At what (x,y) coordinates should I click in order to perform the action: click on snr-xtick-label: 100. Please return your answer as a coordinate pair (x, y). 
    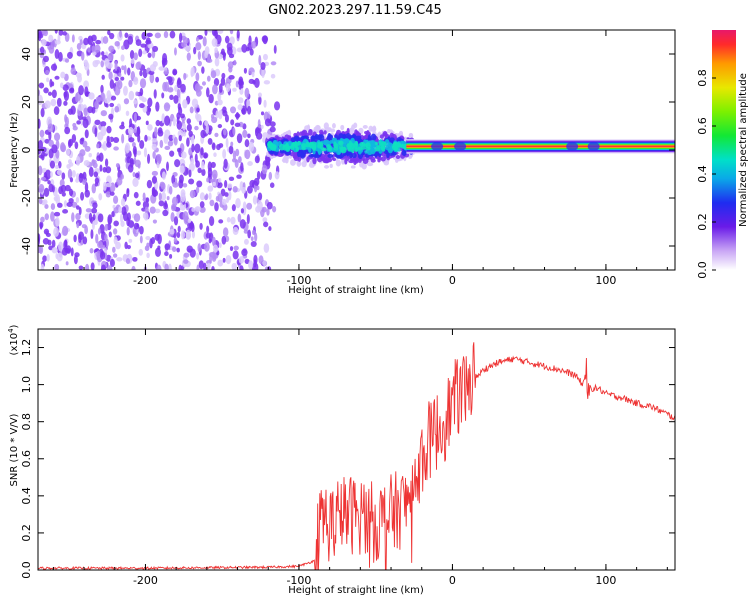
    Looking at the image, I should click on (605, 580).